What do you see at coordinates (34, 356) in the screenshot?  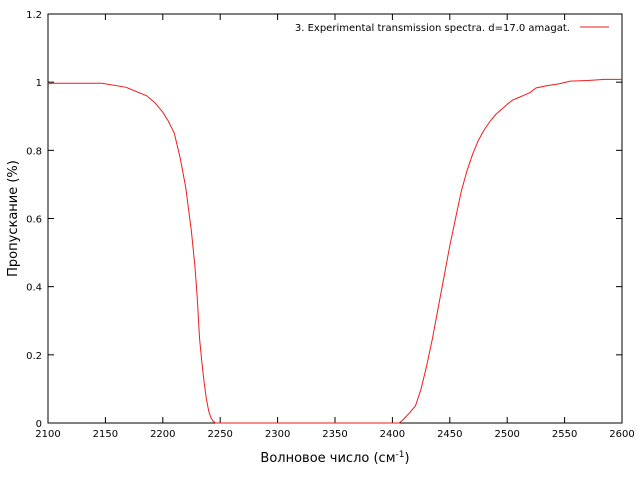 I see `y-tick-label: 0.2` at bounding box center [34, 356].